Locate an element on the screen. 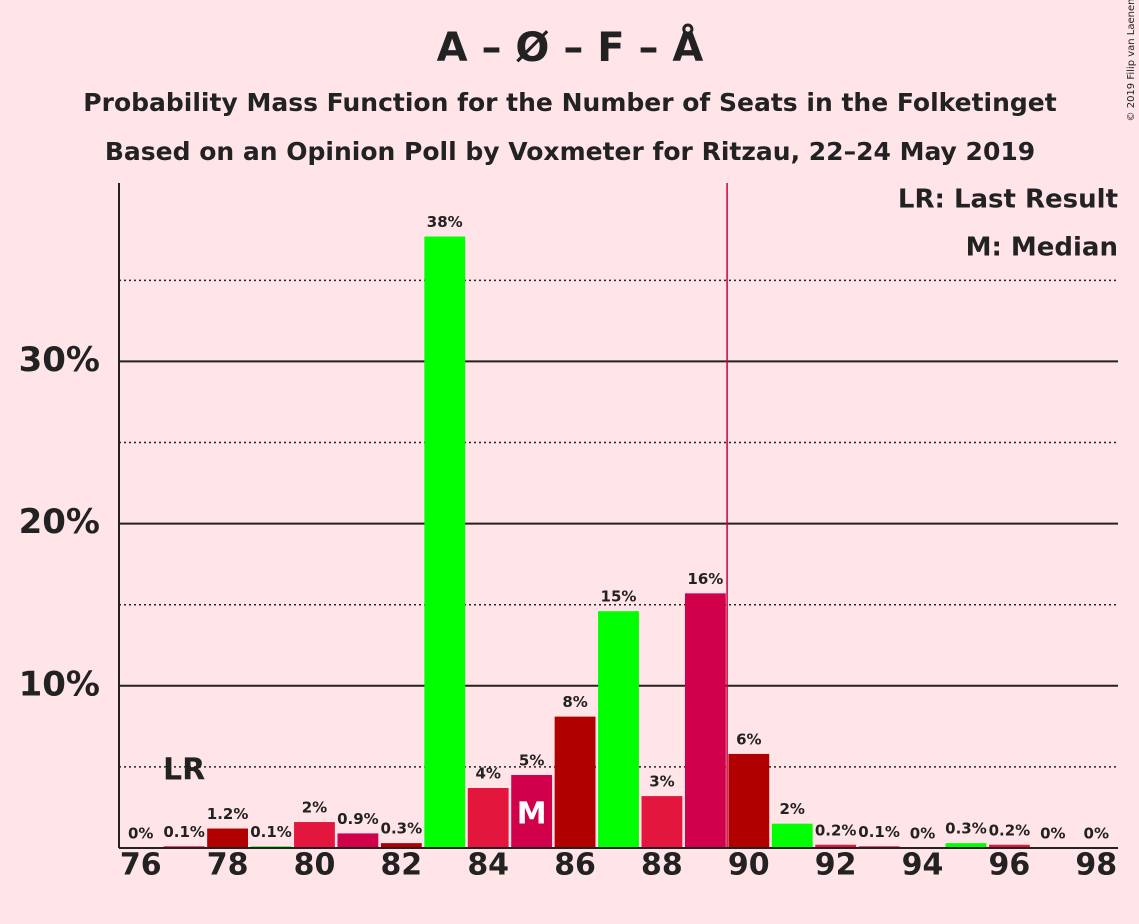 Image resolution: width=1139 pixels, height=924 pixels. x-tick-label: 76 is located at coordinates (141, 865).